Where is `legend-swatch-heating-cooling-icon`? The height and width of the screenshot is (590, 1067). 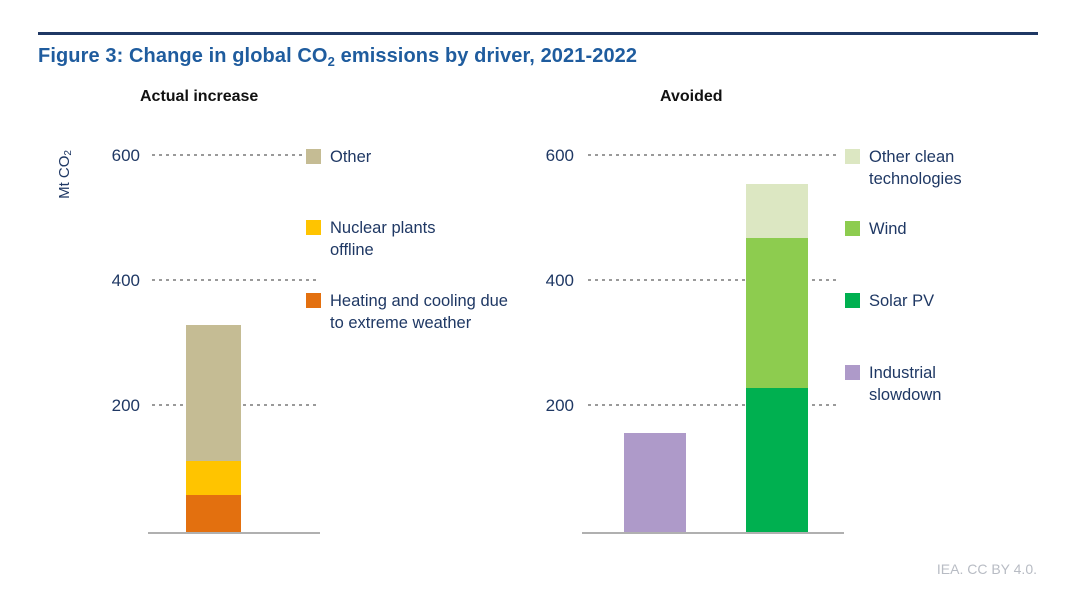 legend-swatch-heating-cooling-icon is located at coordinates (313, 300).